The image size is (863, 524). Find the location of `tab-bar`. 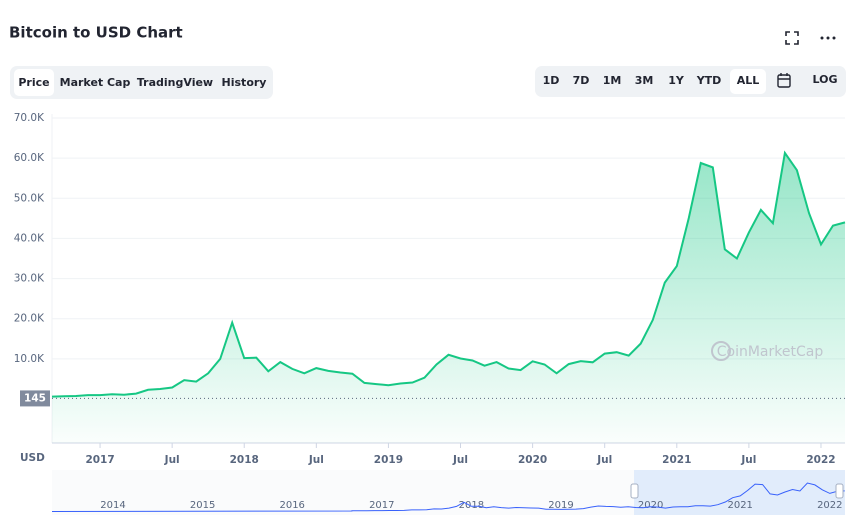

tab-bar is located at coordinates (141, 82).